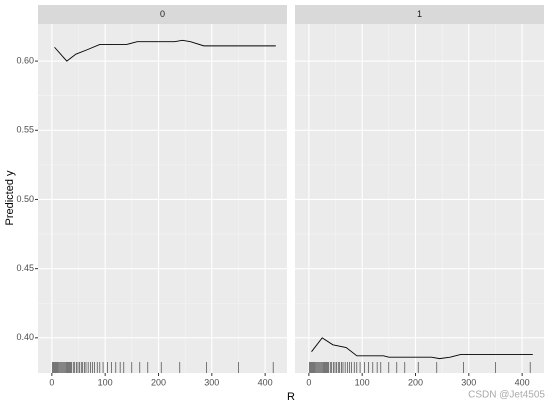 Image resolution: width=550 pixels, height=409 pixels. Describe the element at coordinates (506, 395) in the screenshot. I see `watermark: CSDN @Jet4505` at that location.